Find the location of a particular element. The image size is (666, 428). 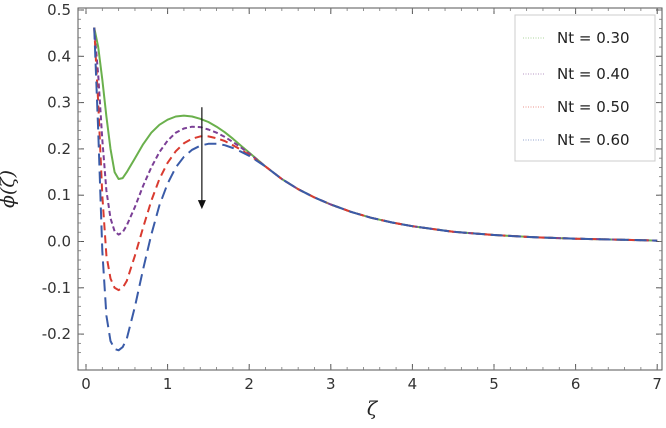

x-tick-label: 0 is located at coordinates (86, 384).